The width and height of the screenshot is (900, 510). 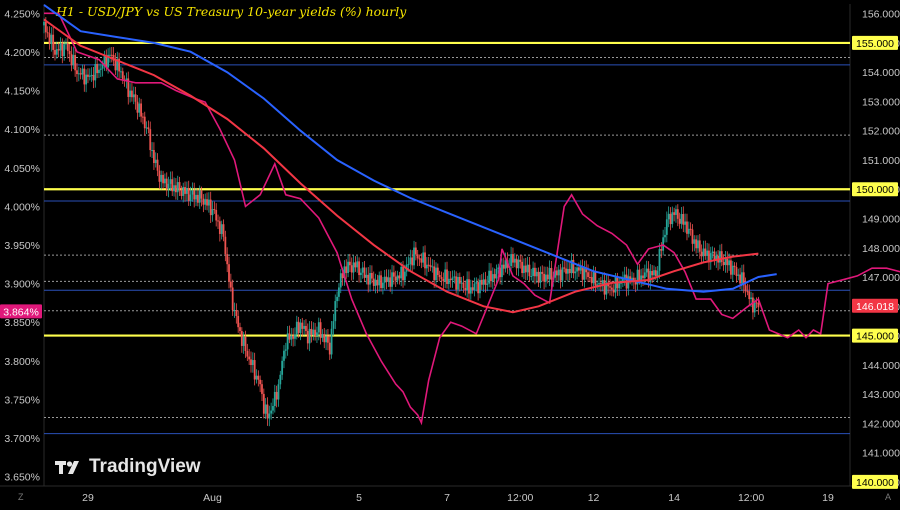 I want to click on tradingview-logo-icon, so click(x=67, y=467).